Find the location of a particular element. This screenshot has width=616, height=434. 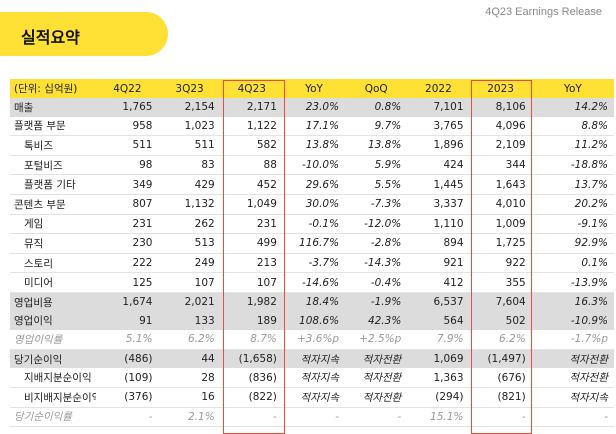

table-cell: 108.6% is located at coordinates (314, 321).